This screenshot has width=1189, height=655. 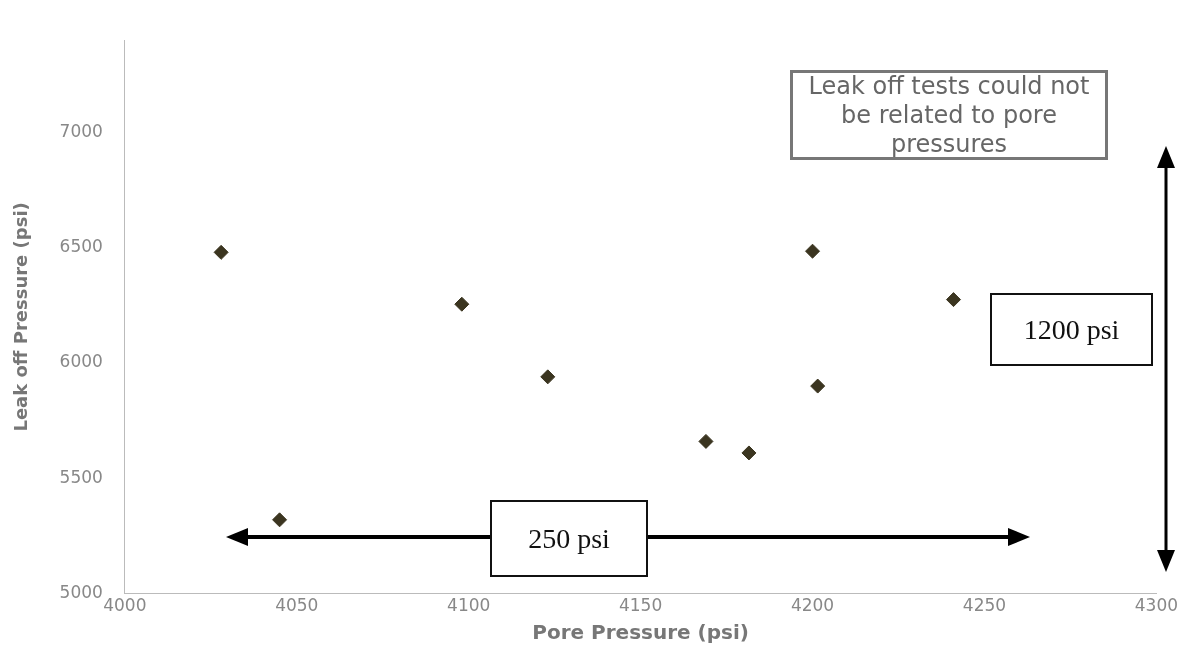 What do you see at coordinates (297, 605) in the screenshot?
I see `x-tick-label: 4050` at bounding box center [297, 605].